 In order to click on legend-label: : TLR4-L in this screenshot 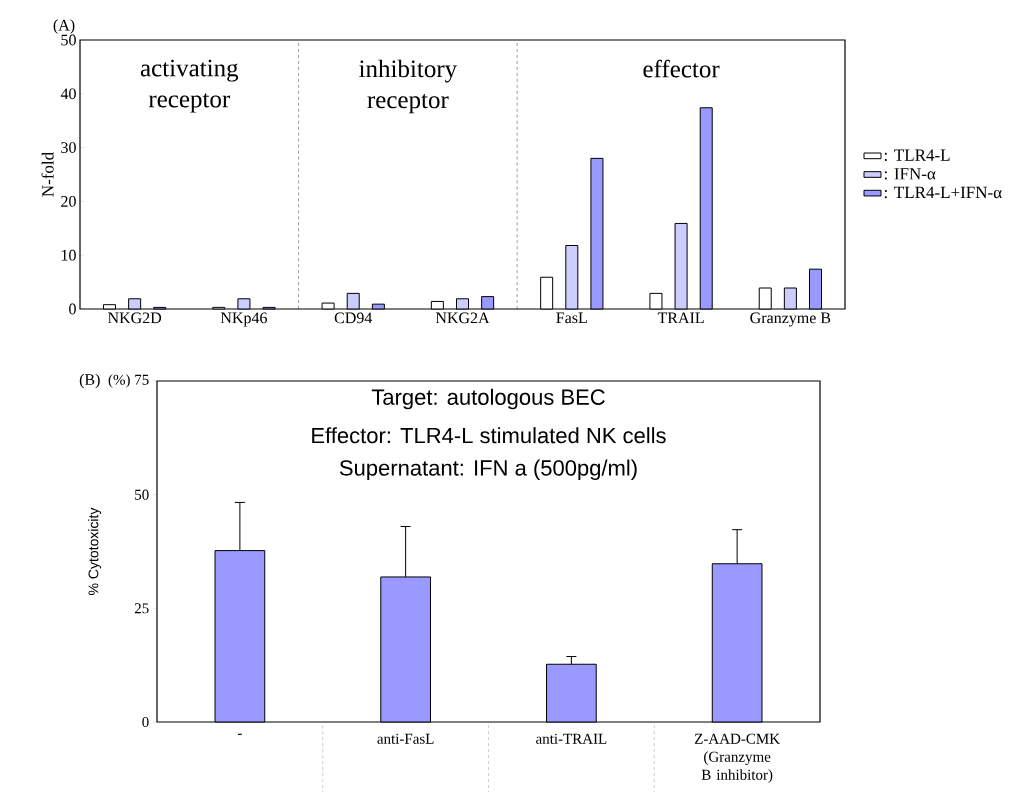, I will do `click(917, 155)`.